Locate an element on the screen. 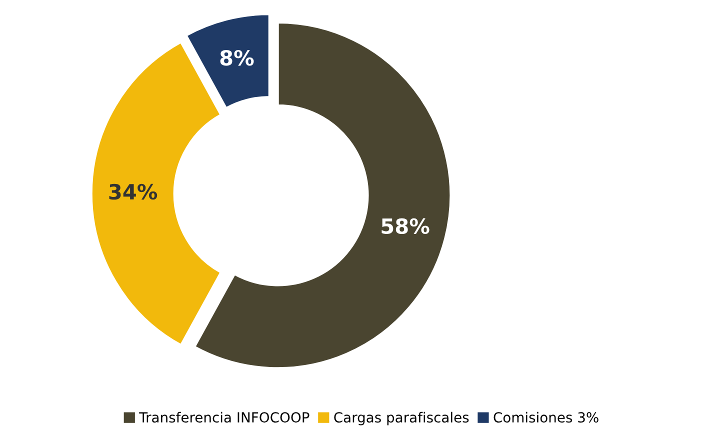 The image size is (723, 440). data-label: 8% is located at coordinates (237, 58).